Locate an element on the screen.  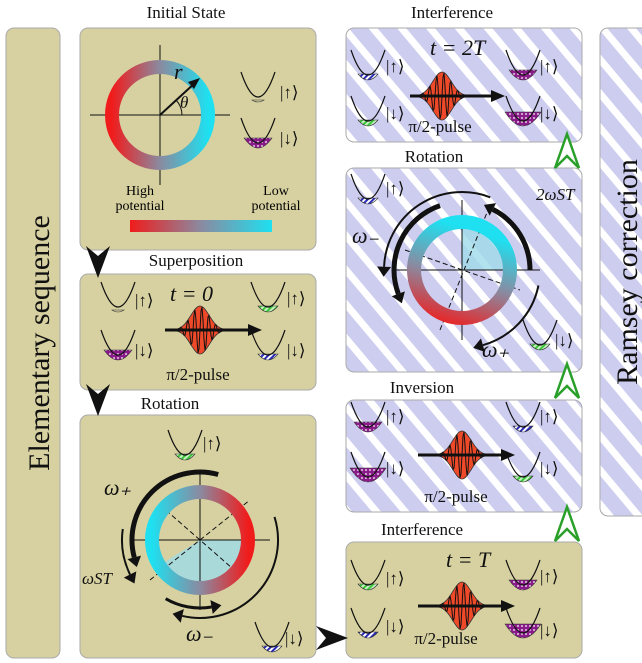
label: θ is located at coordinates (184, 102).